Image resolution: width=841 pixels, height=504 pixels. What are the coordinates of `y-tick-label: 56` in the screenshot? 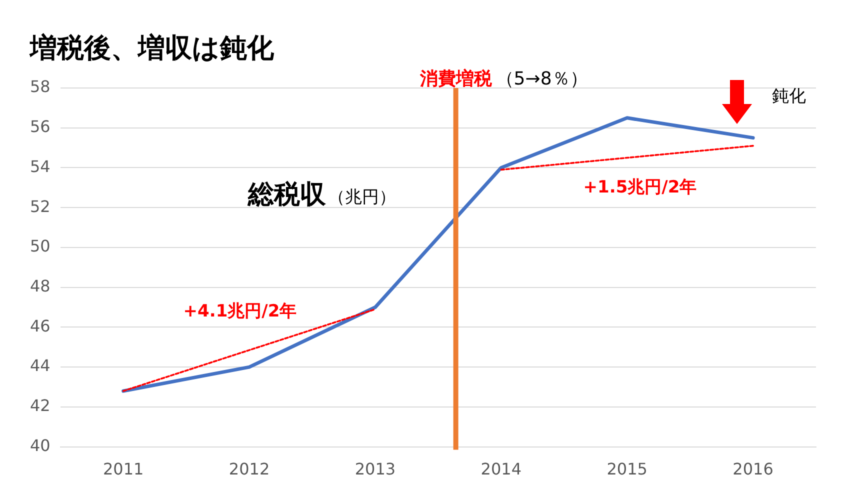 It's located at (40, 126).